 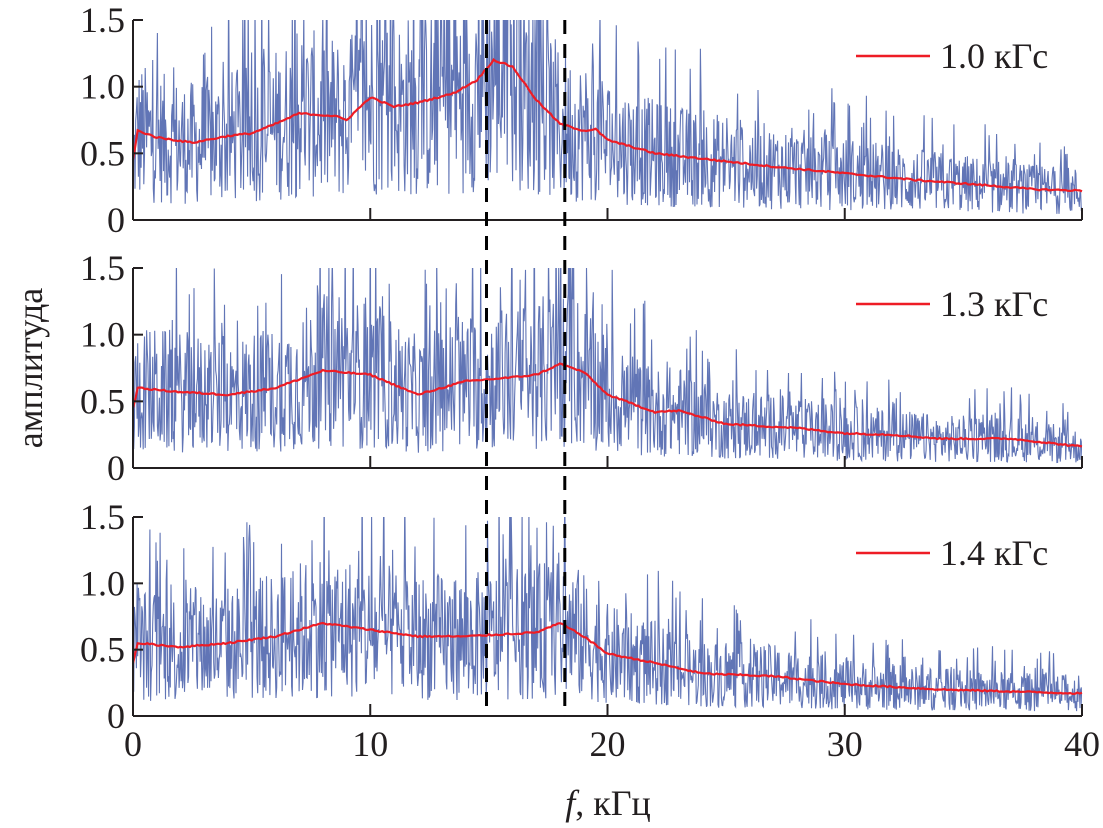 What do you see at coordinates (1082, 744) in the screenshot?
I see `x-tick-label: 40` at bounding box center [1082, 744].